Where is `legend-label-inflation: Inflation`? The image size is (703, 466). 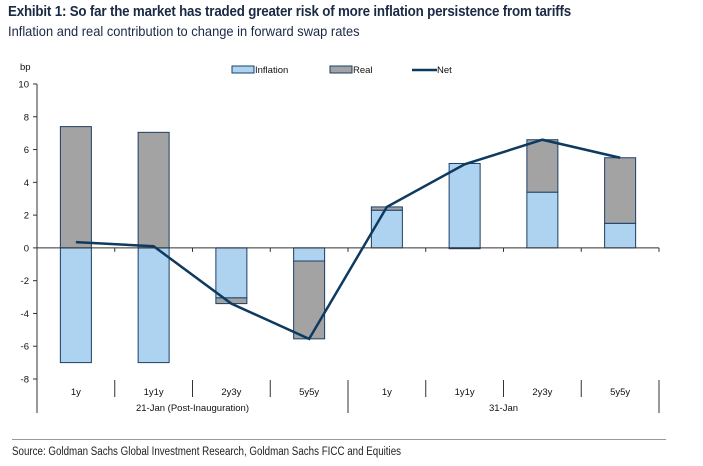
legend-label-inflation: Inflation is located at coordinates (271, 70).